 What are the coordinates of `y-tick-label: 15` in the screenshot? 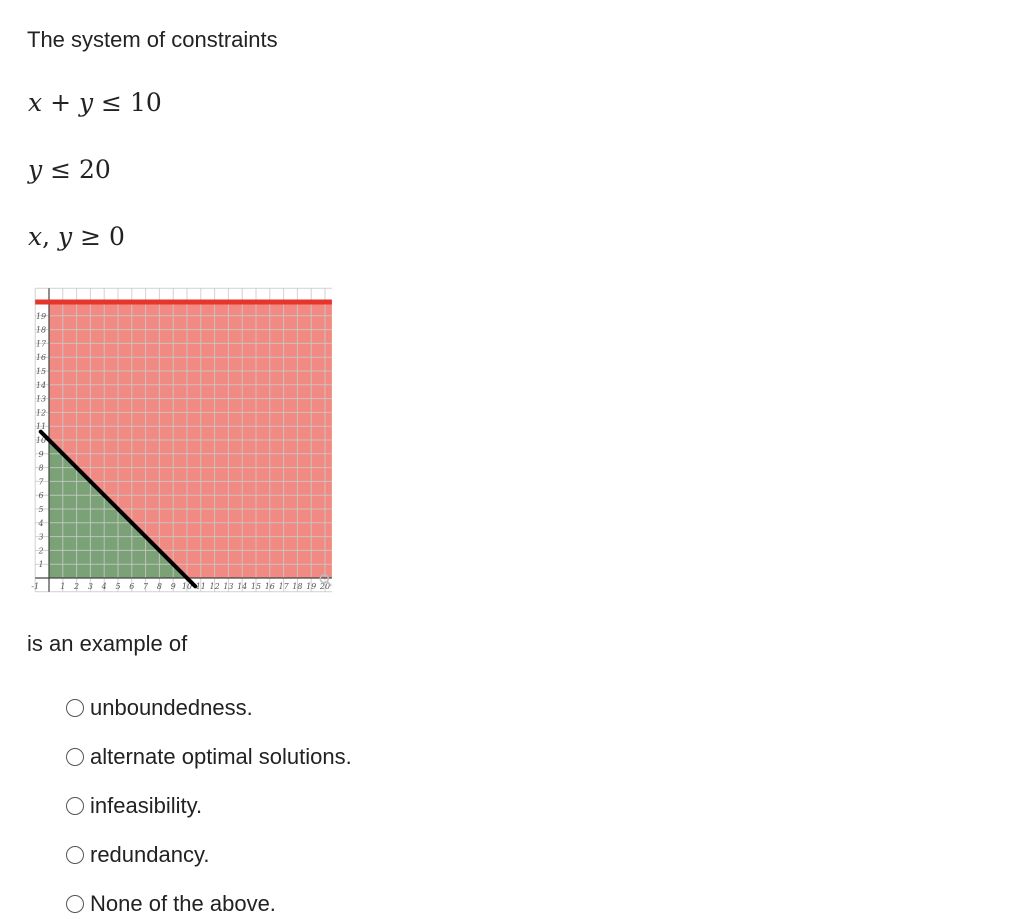 It's located at (41, 371).